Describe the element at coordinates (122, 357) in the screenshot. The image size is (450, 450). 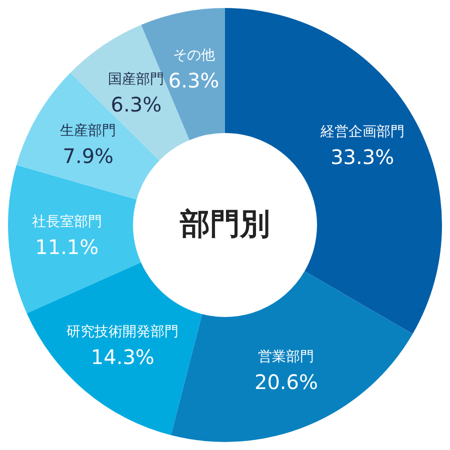
I see `data-label: 14.3%` at that location.